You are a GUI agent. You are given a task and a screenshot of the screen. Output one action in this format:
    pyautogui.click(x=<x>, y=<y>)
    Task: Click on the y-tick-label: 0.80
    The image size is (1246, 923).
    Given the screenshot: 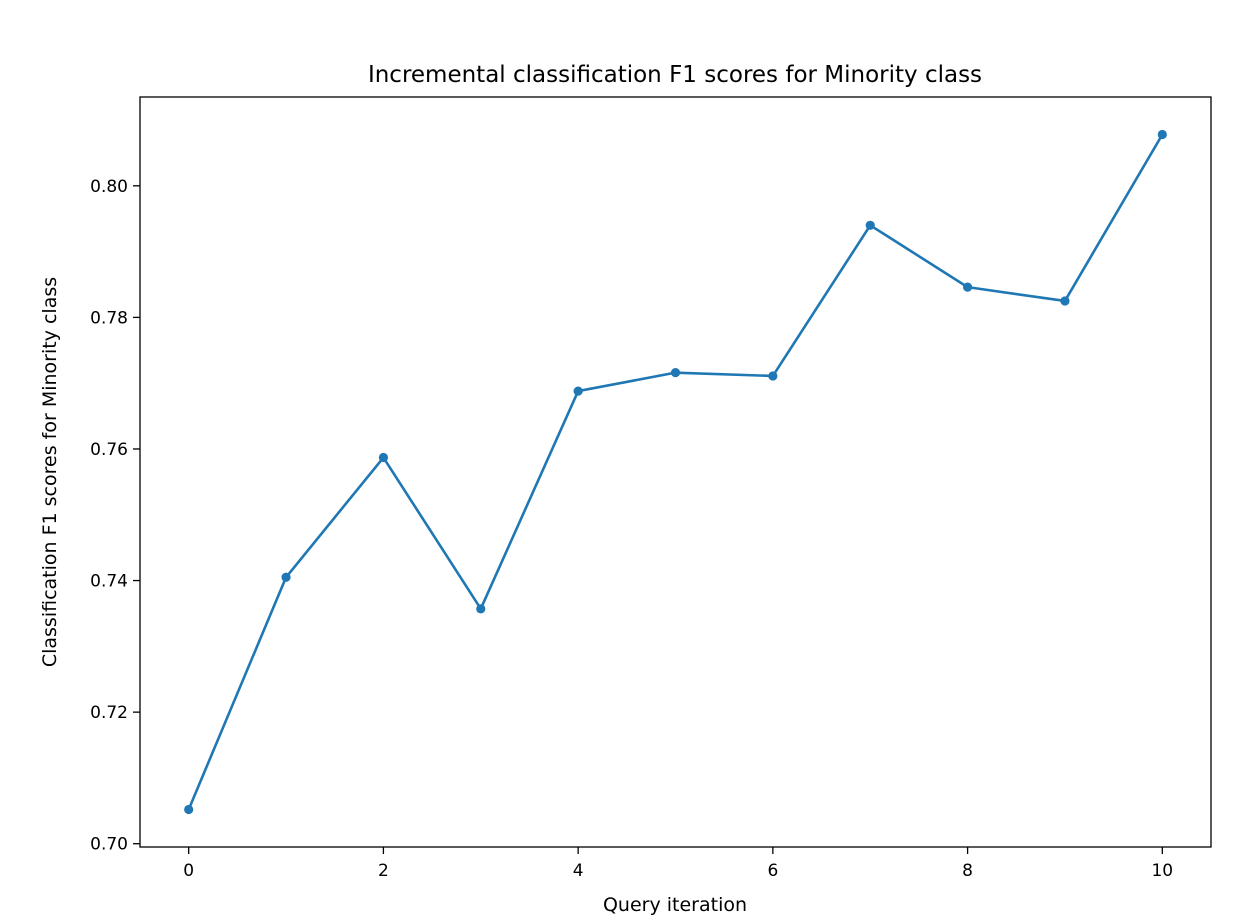 What is the action you would take?
    pyautogui.click(x=109, y=187)
    